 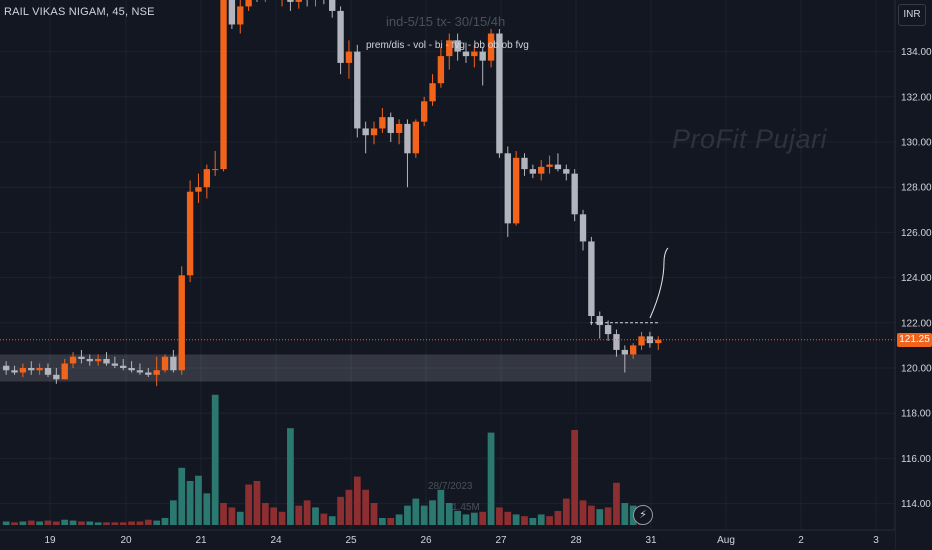 I want to click on lightning-icon: ⚡︎, so click(x=643, y=515).